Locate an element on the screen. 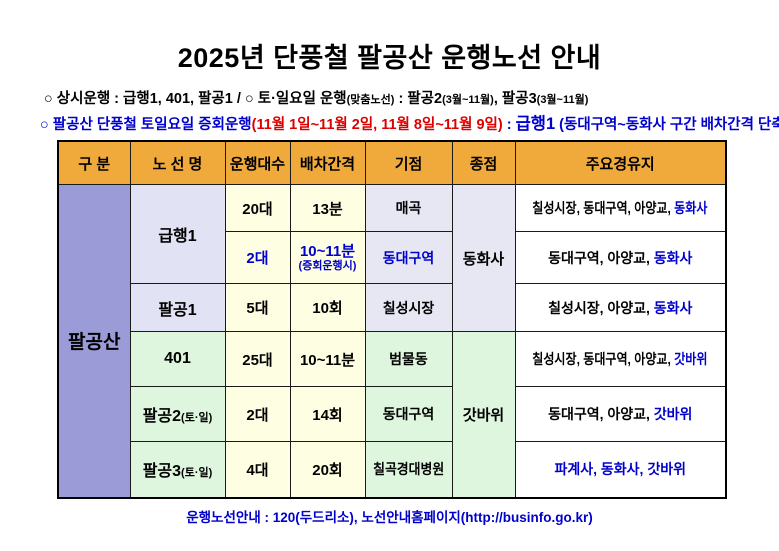 Image resolution: width=779 pixels, height=551 pixels. col-header-category: 구 분 is located at coordinates (94, 162).